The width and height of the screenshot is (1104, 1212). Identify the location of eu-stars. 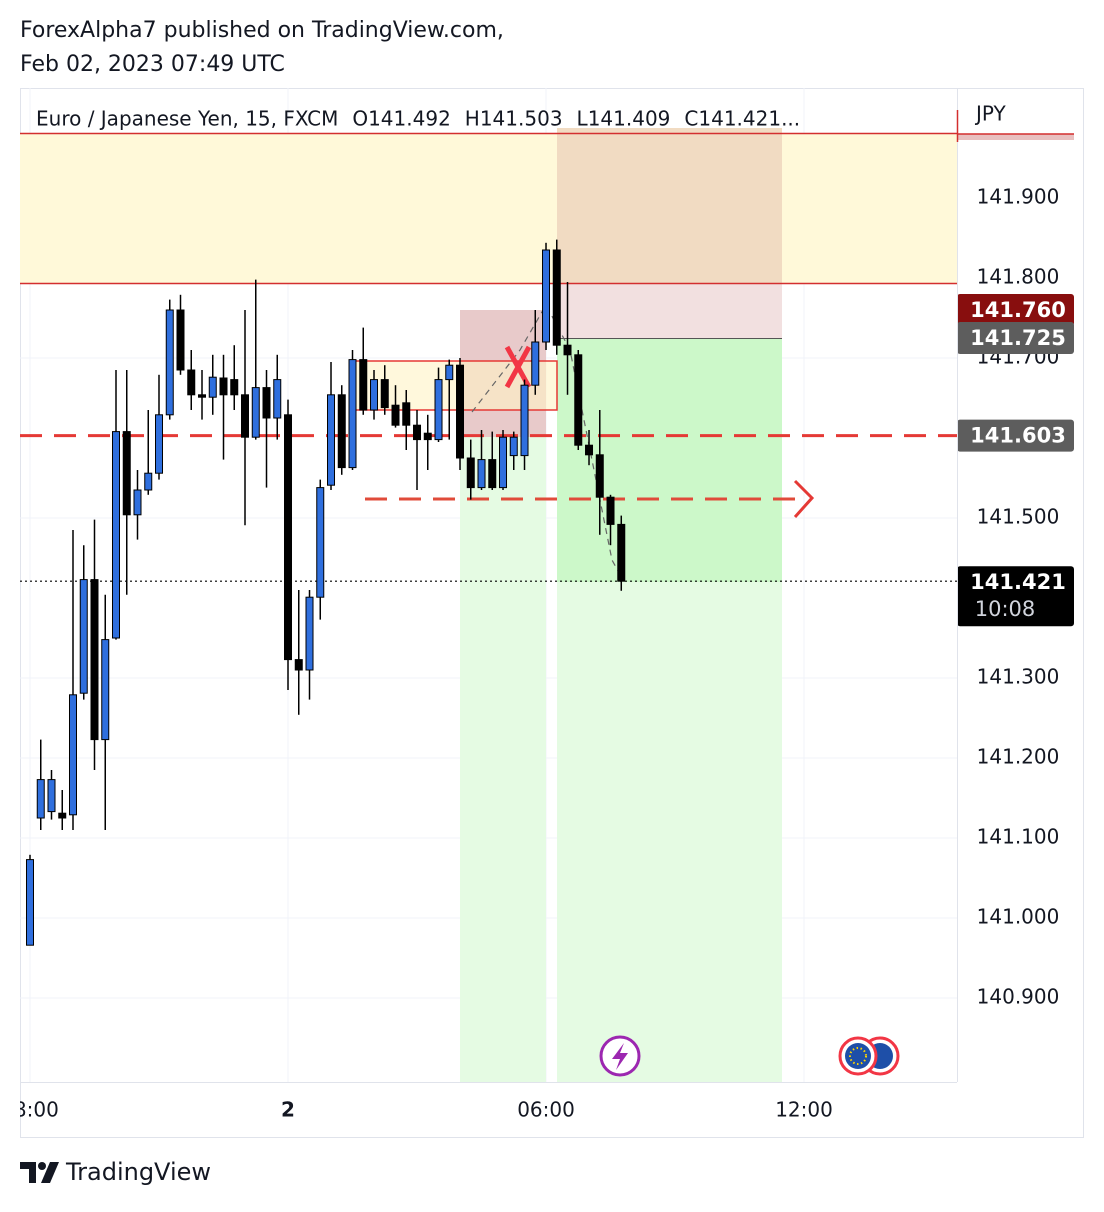
(858, 1056).